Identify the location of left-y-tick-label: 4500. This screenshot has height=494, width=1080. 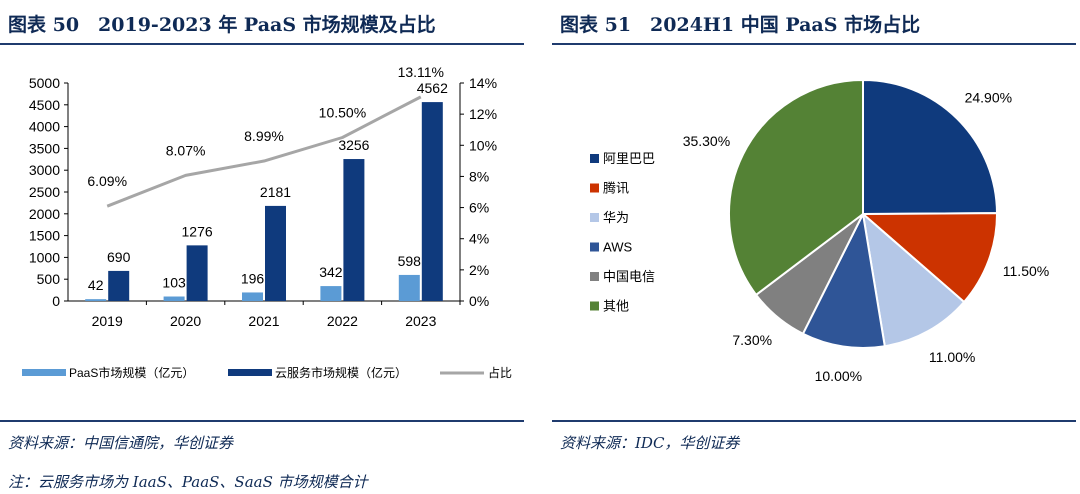
(44, 105).